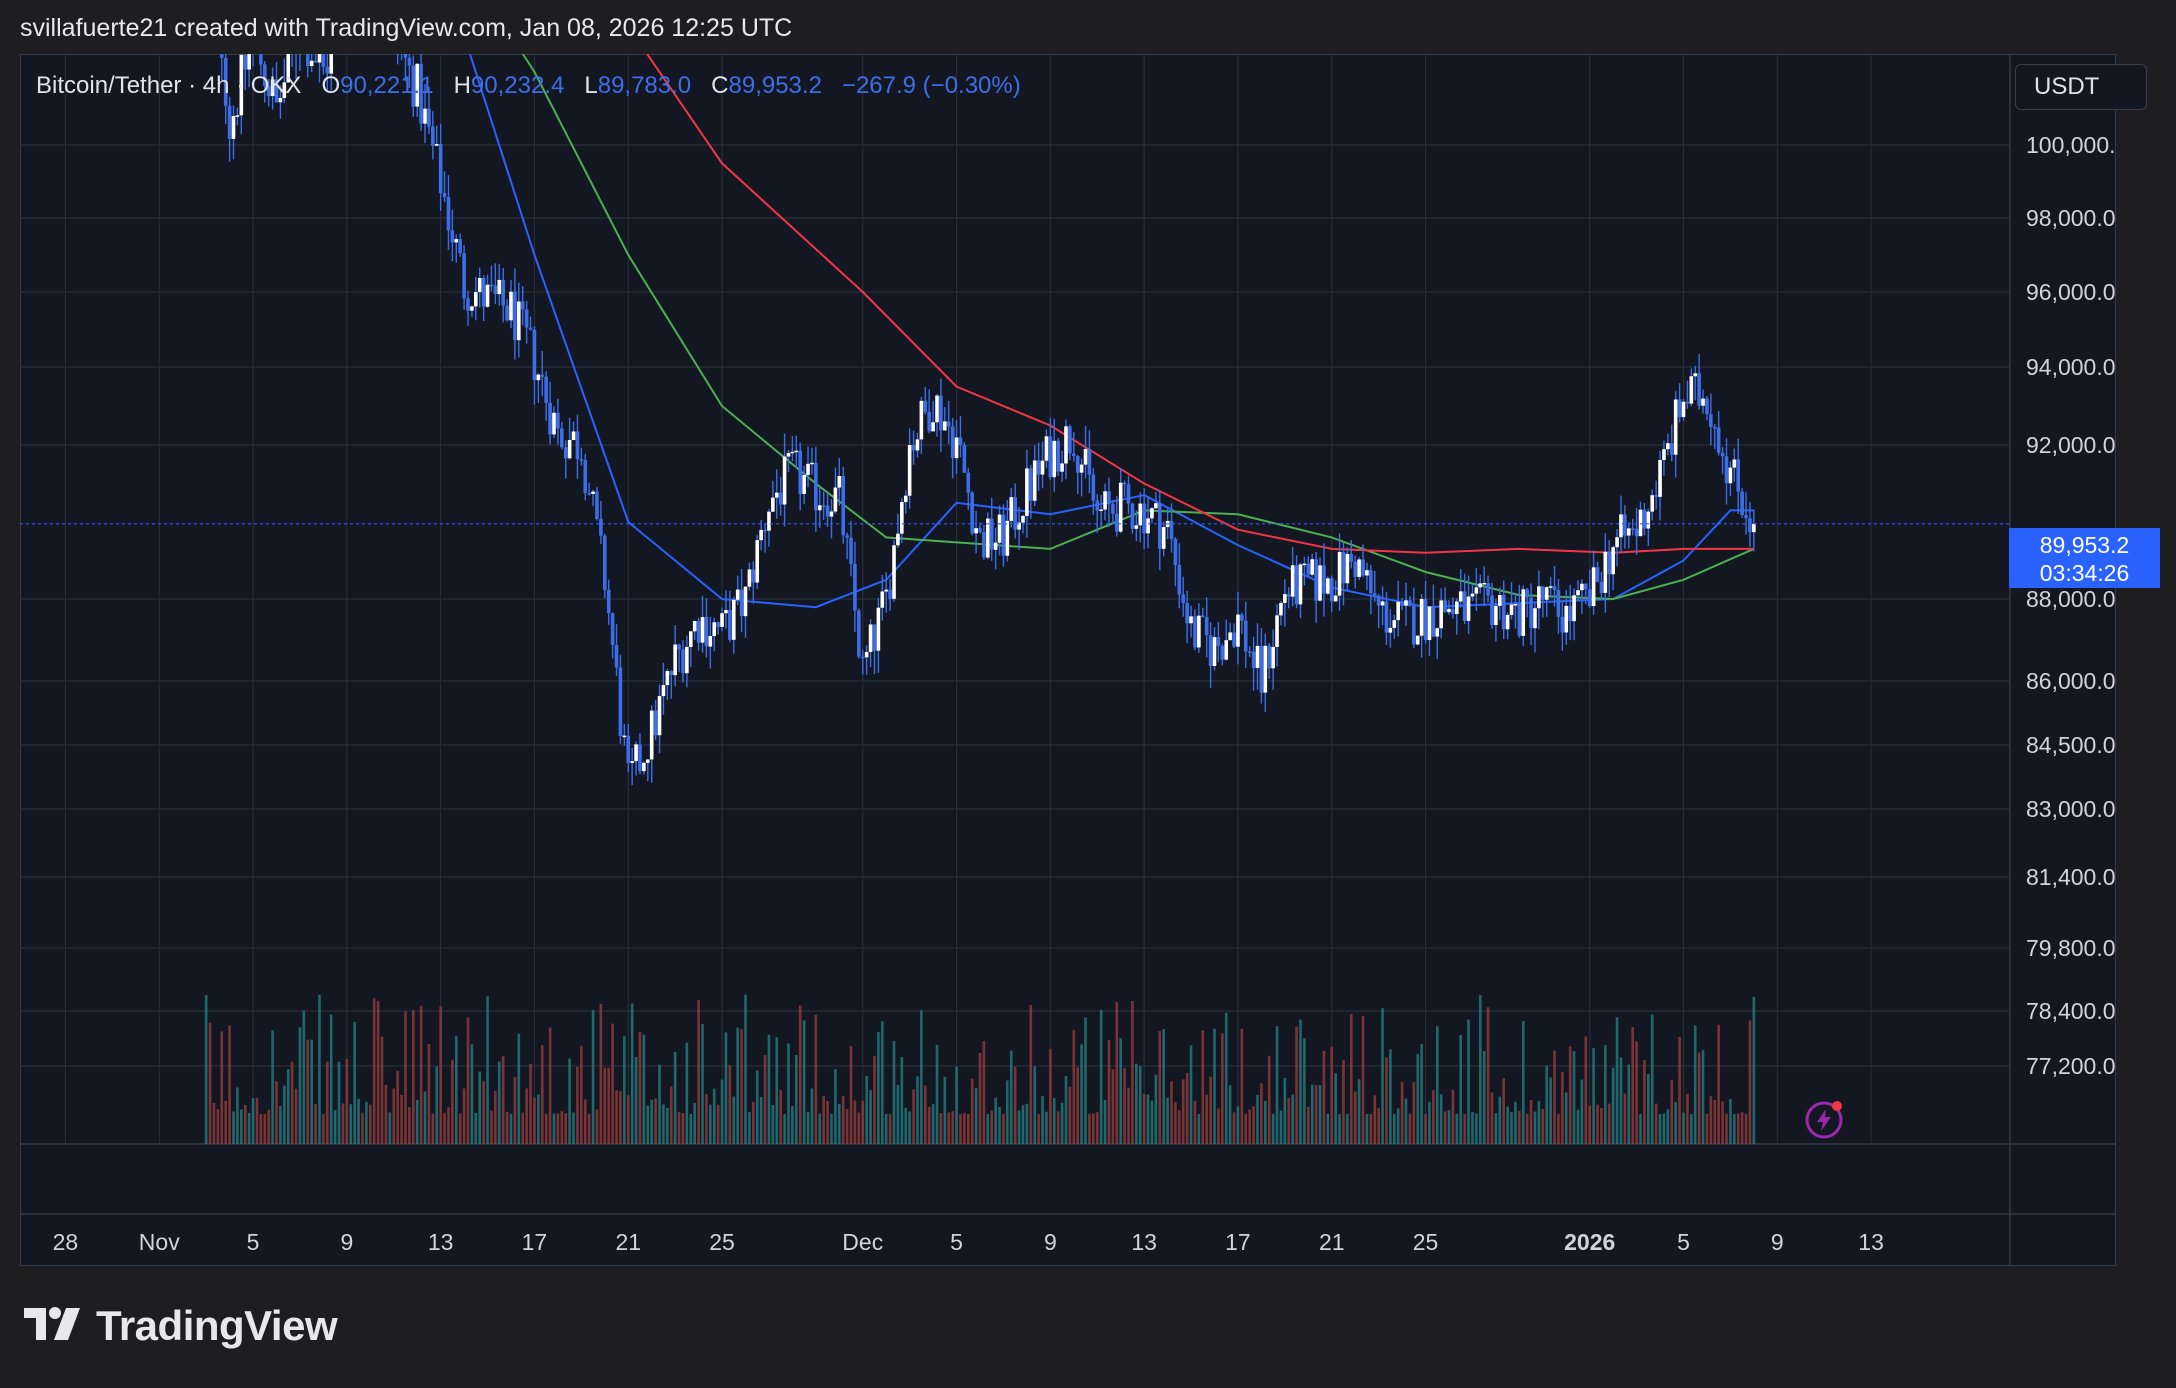  What do you see at coordinates (1871, 1242) in the screenshot?
I see `time-tick-label: 13` at bounding box center [1871, 1242].